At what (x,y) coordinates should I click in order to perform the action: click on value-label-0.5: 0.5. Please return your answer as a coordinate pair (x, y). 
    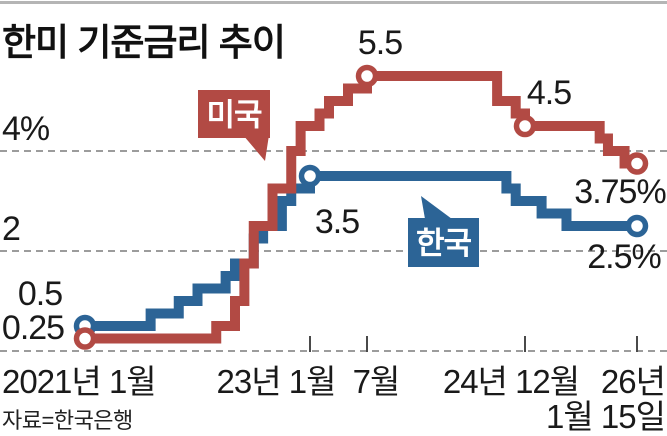
    Looking at the image, I should click on (40, 294).